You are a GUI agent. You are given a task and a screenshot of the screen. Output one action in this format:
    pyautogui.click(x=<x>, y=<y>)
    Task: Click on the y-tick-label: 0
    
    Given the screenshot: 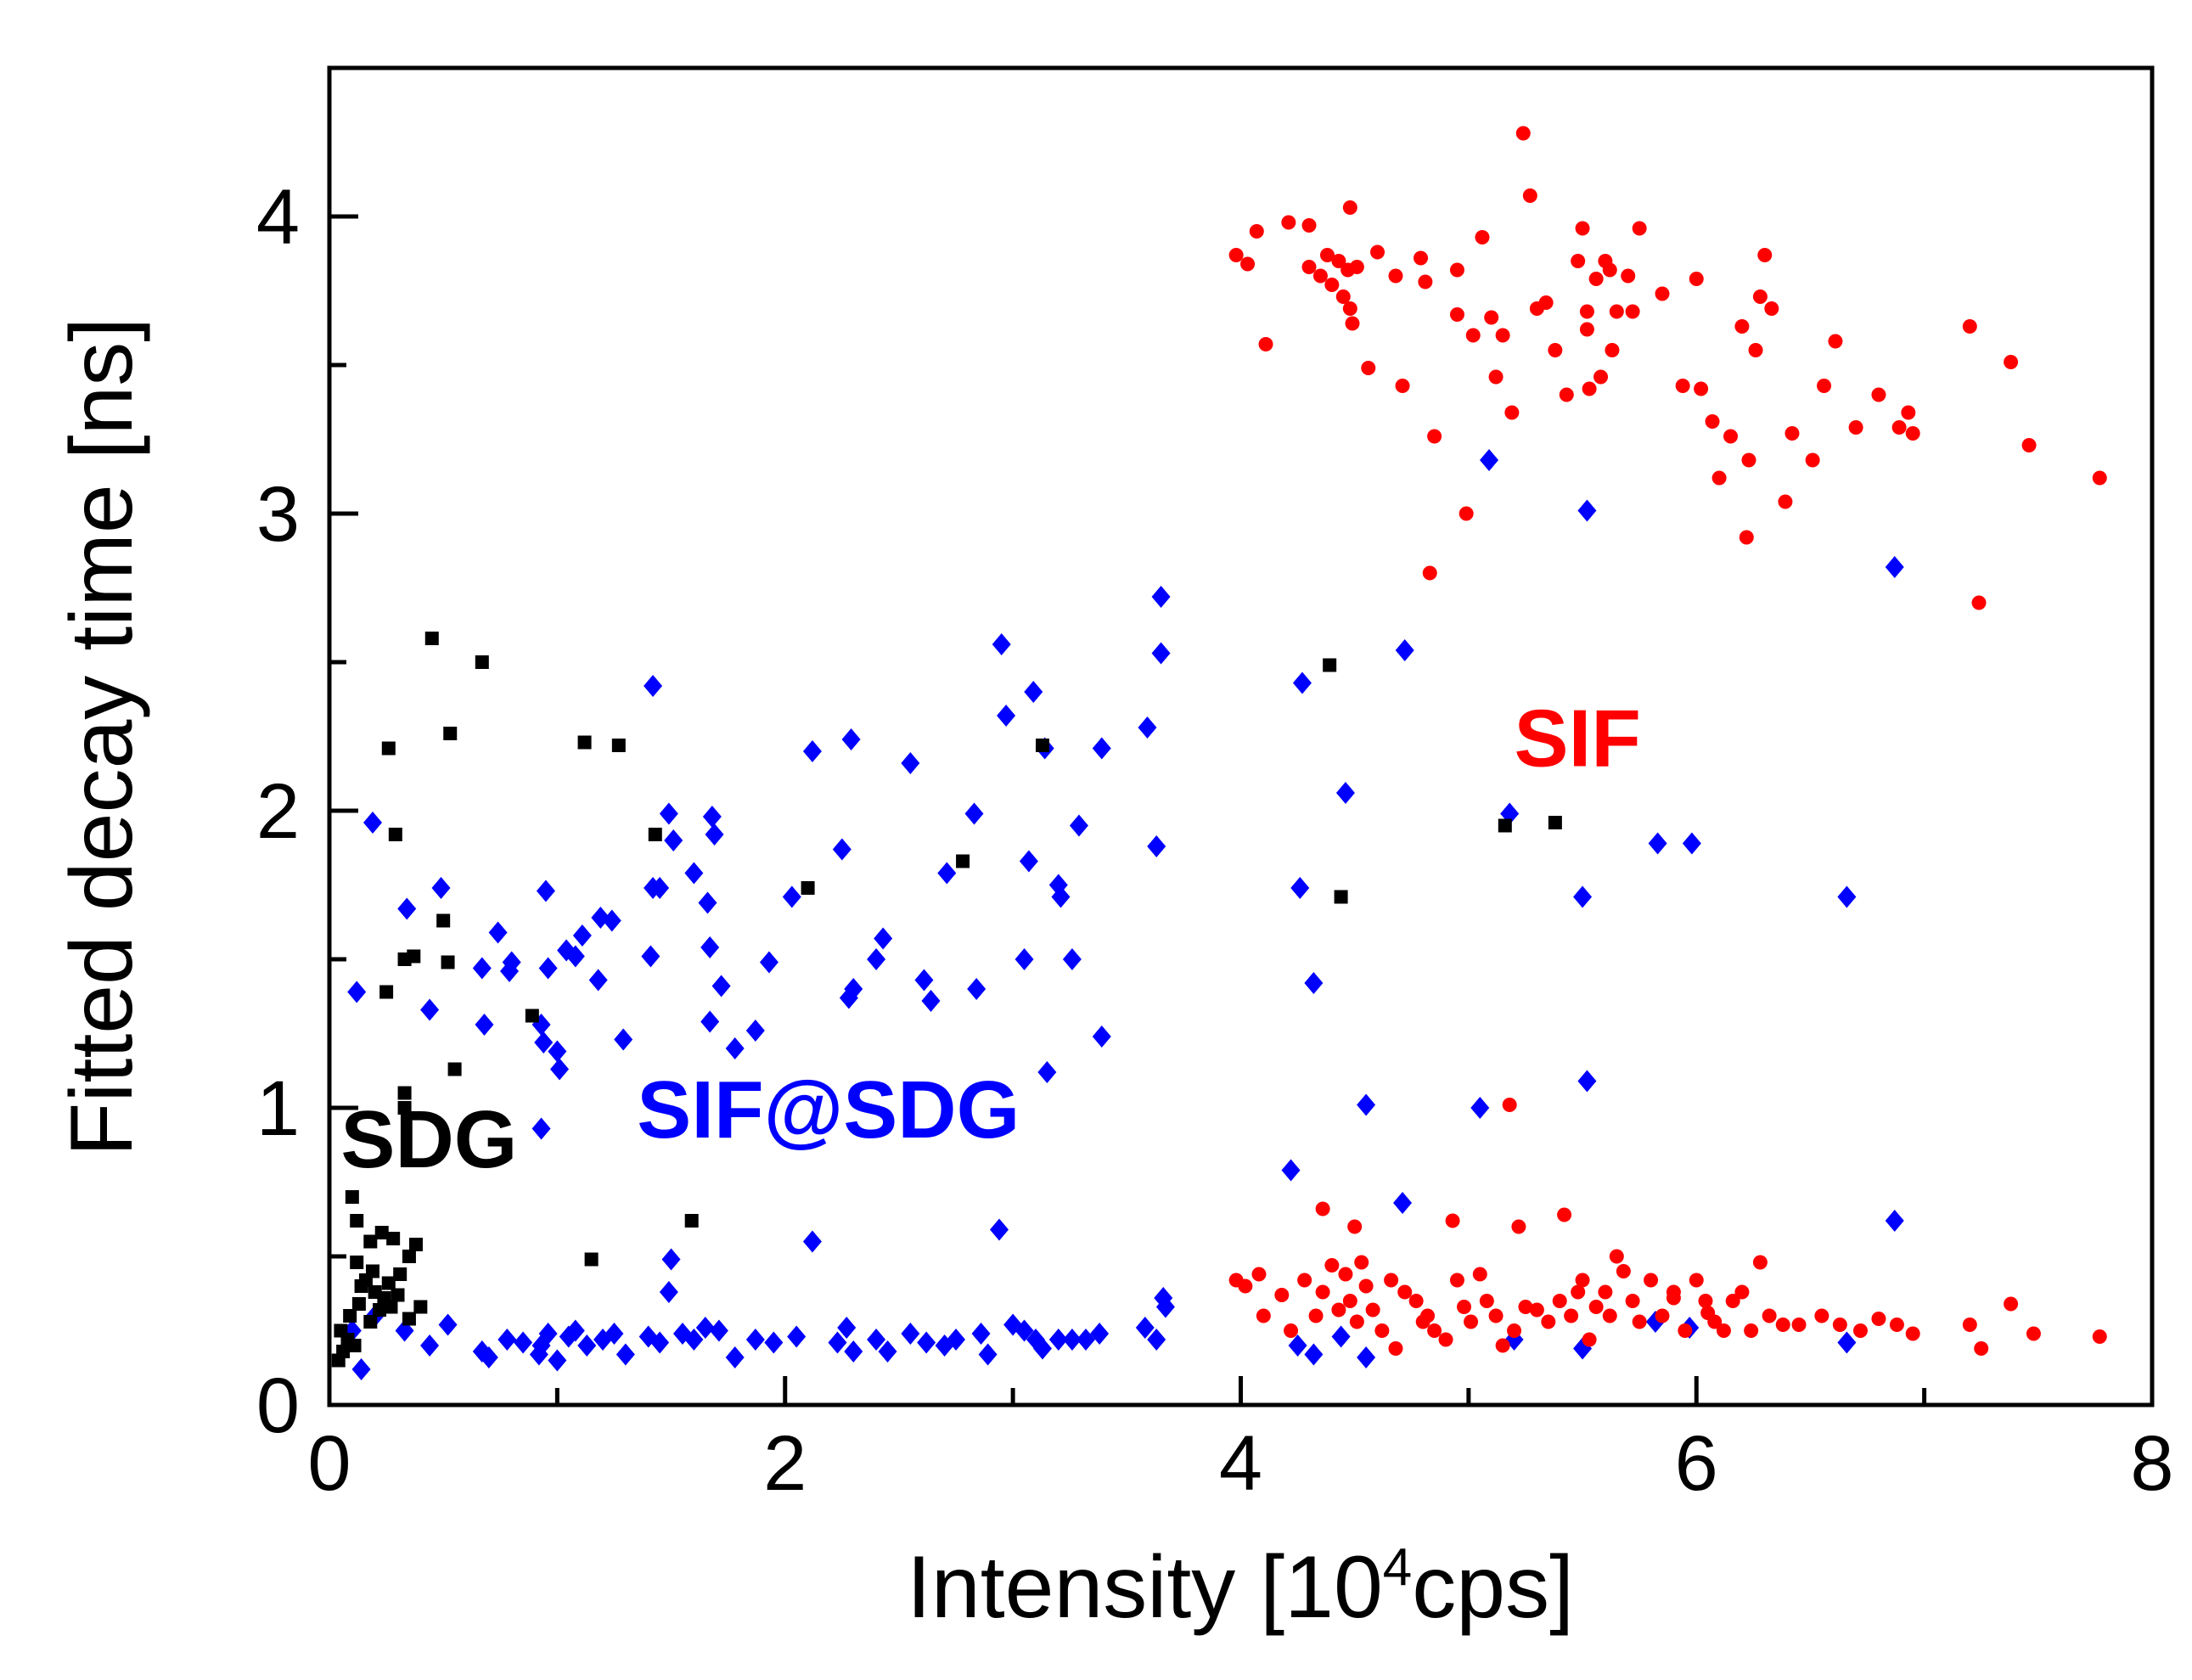 What is the action you would take?
    pyautogui.click(x=278, y=1406)
    